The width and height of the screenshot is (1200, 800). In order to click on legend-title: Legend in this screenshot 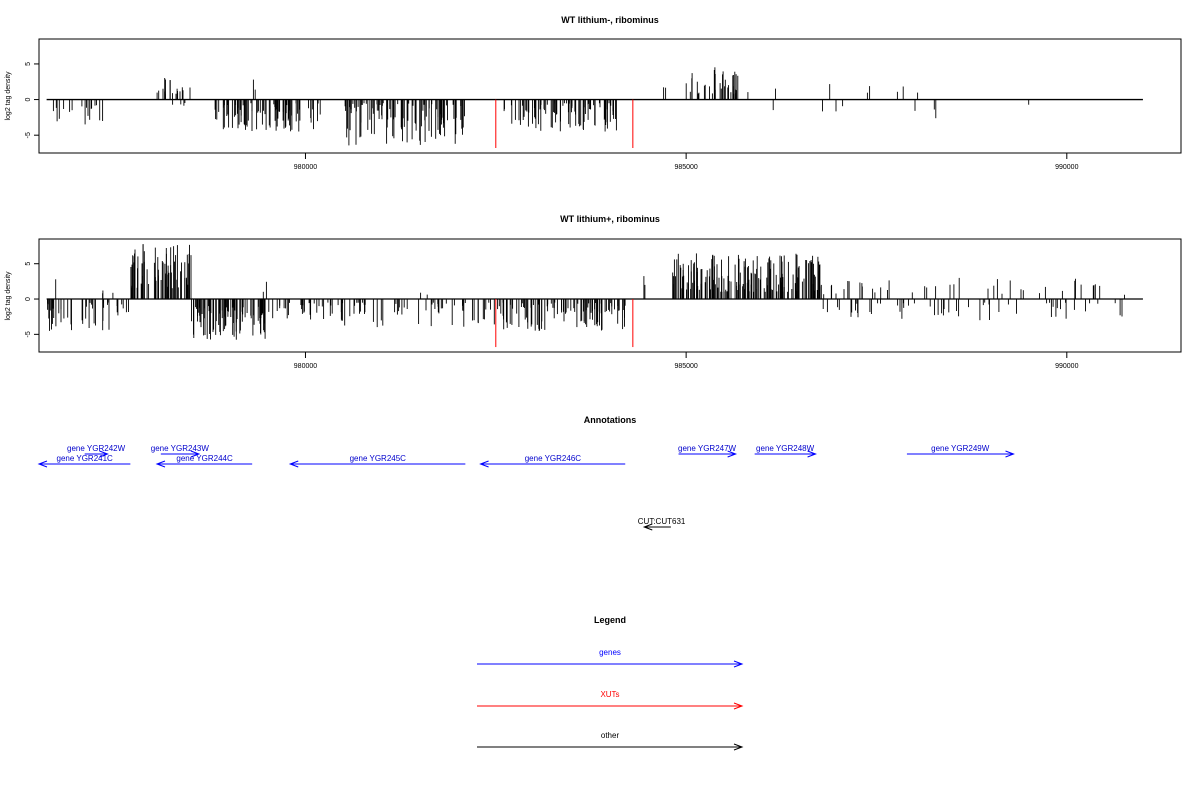, I will do `click(610, 620)`.